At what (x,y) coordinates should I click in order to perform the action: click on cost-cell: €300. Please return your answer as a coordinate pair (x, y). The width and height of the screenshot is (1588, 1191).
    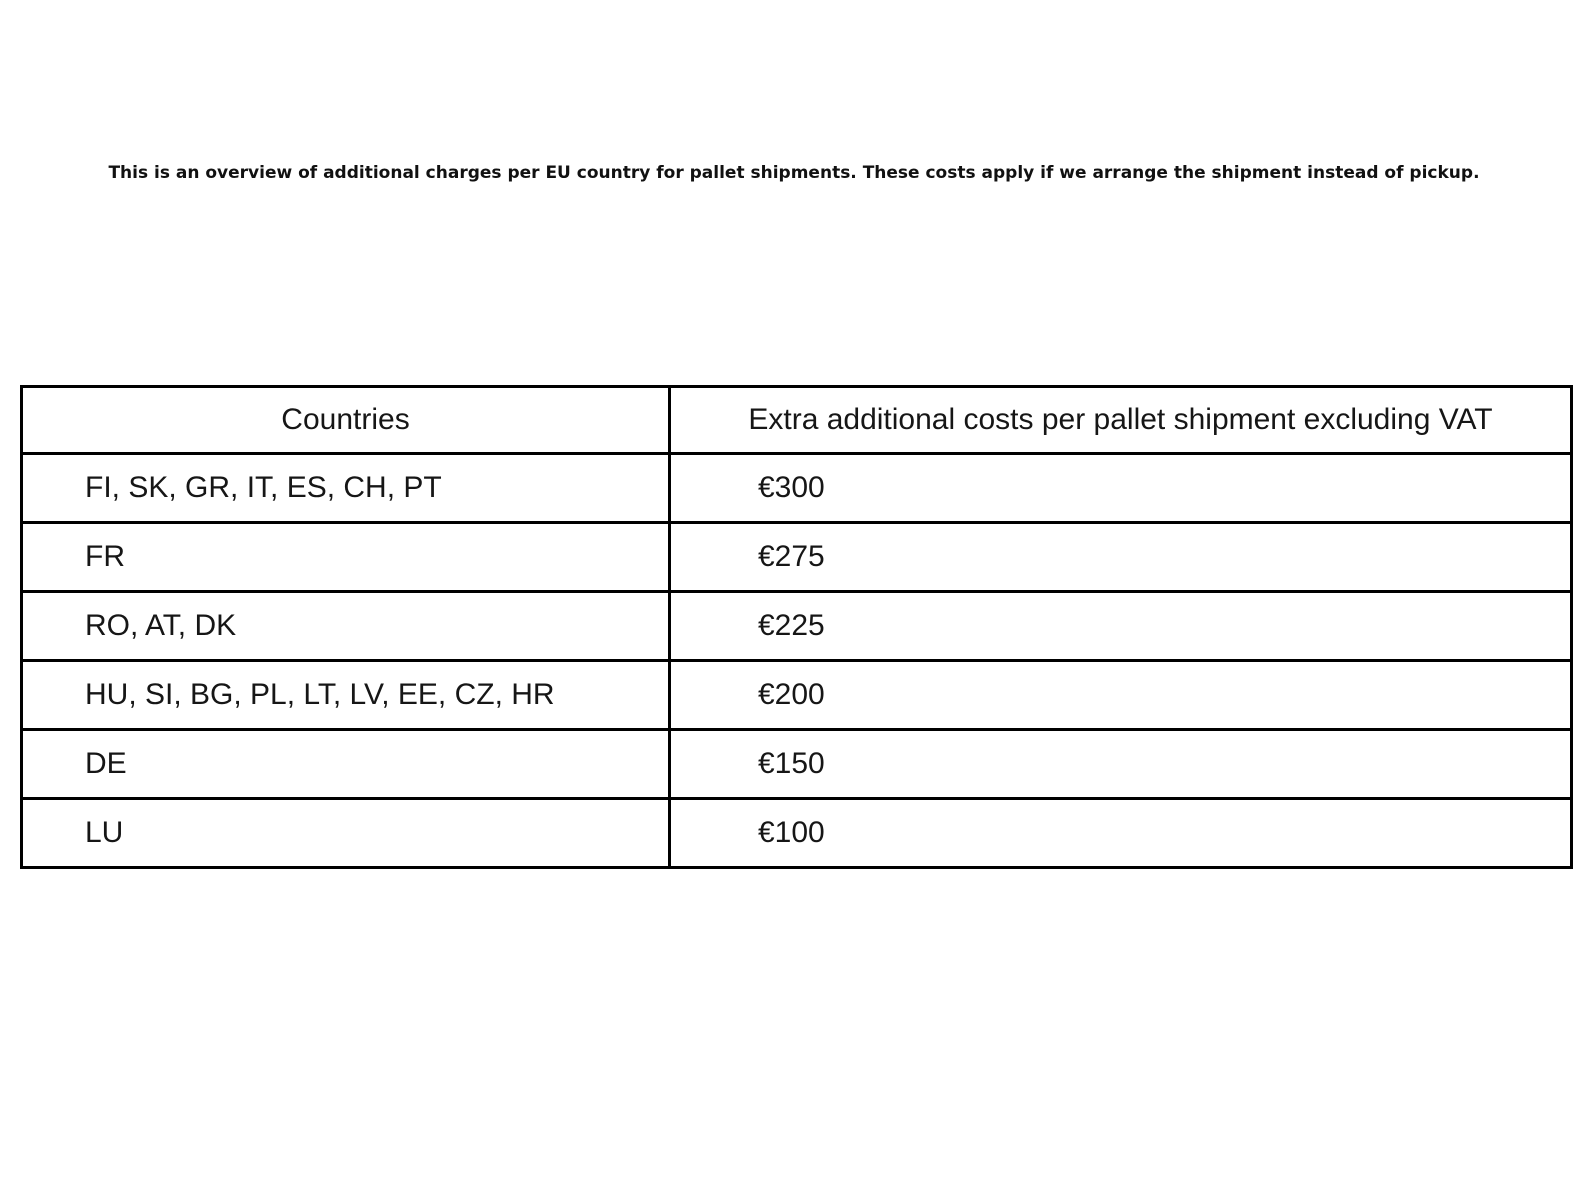
    Looking at the image, I should click on (1120, 488).